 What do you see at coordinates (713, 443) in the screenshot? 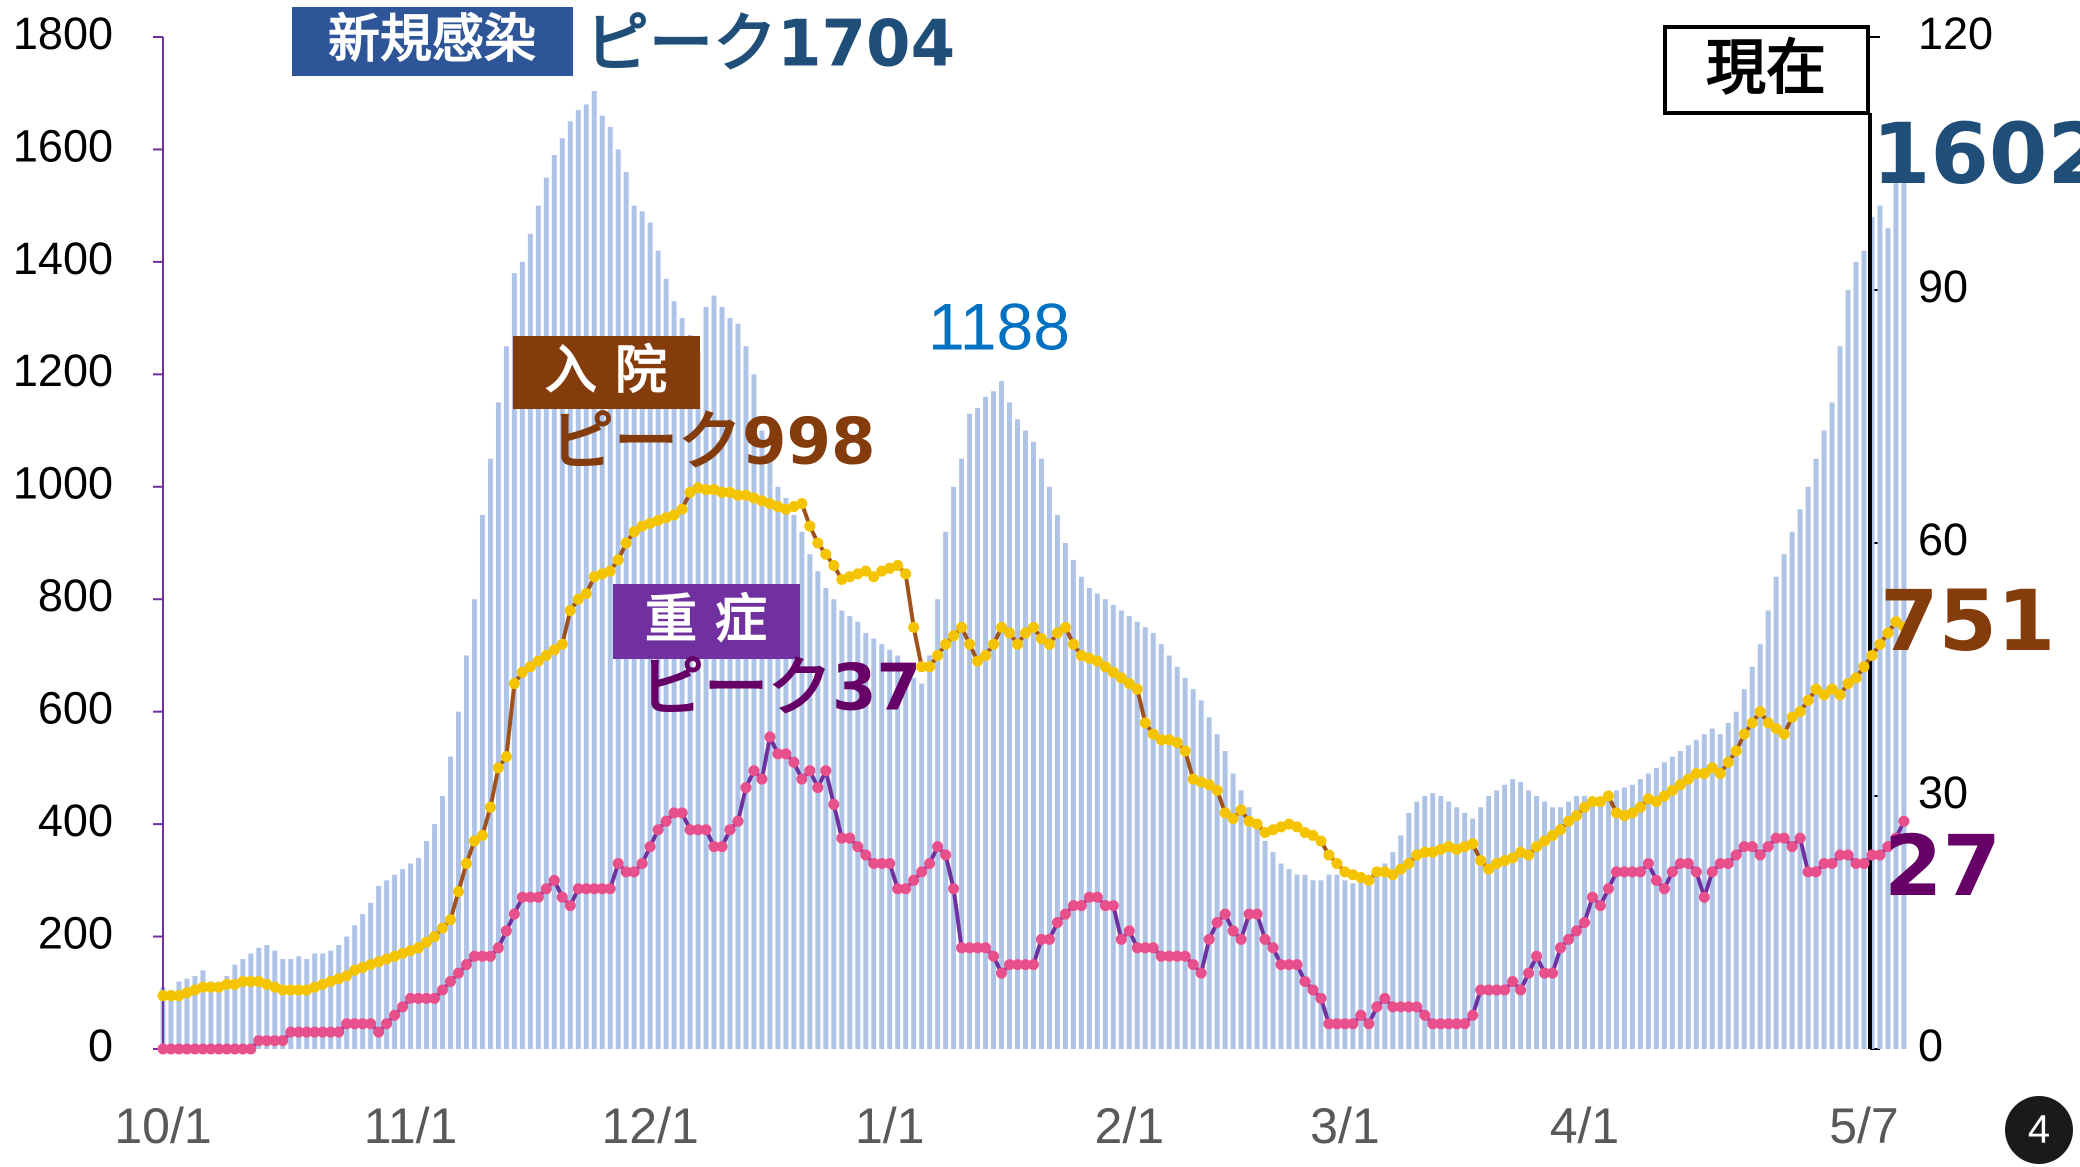
I see `peak-hosp: ピーク998` at bounding box center [713, 443].